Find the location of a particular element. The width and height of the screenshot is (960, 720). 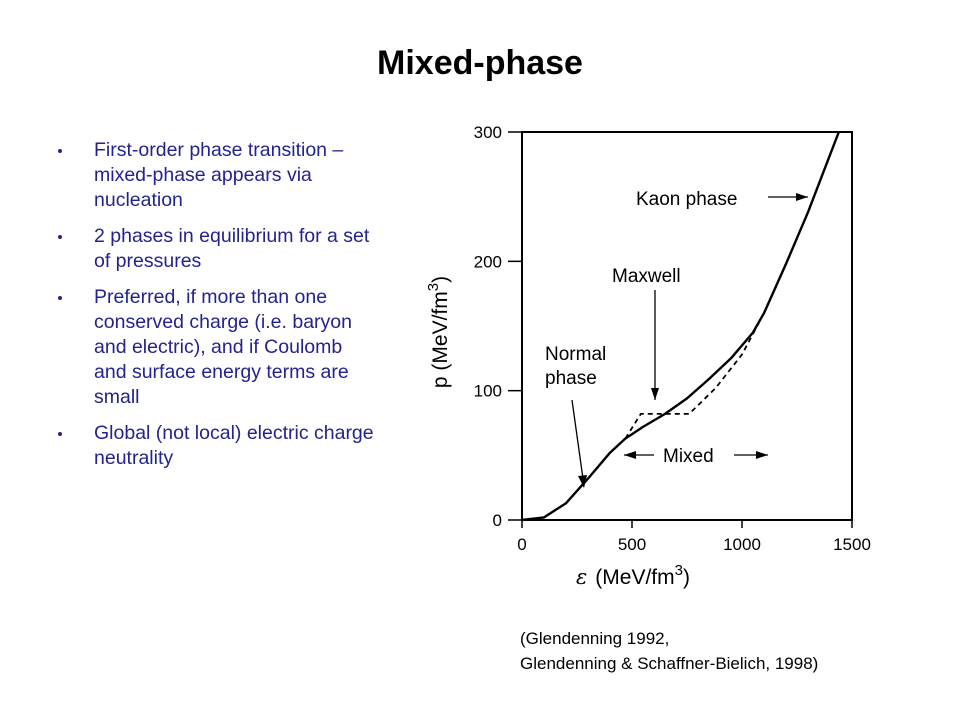

normal-arrow-line is located at coordinates (578, 443).